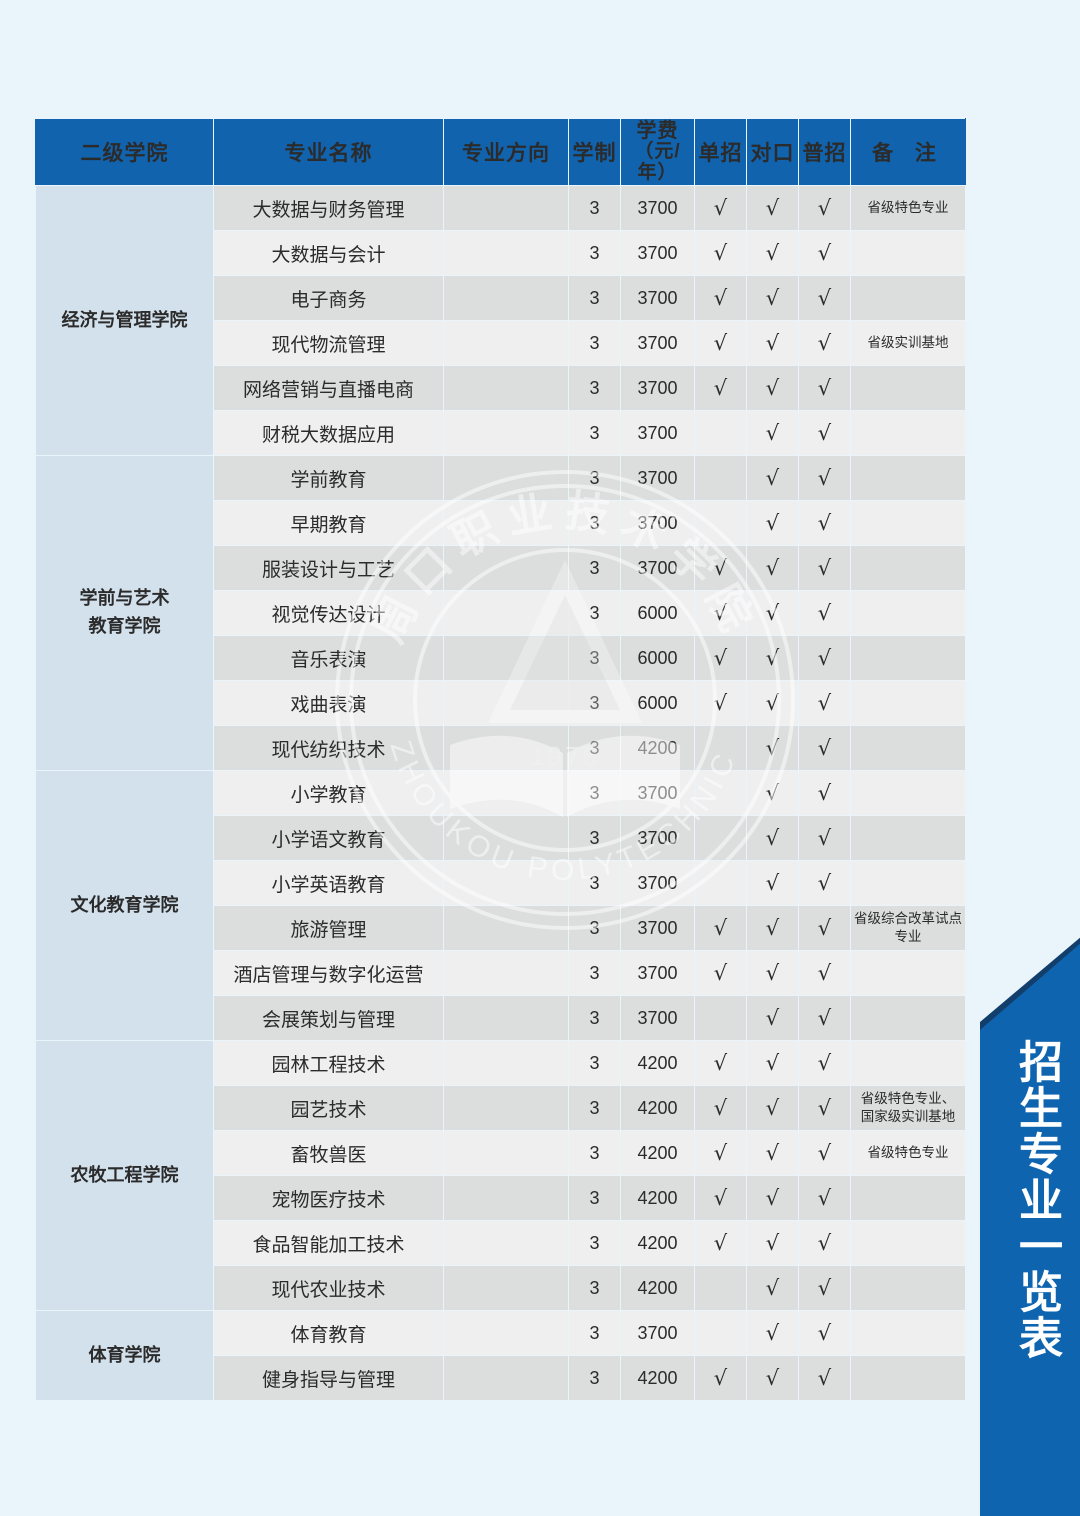  I want to click on college-cell: 体育学院, so click(124, 1355).